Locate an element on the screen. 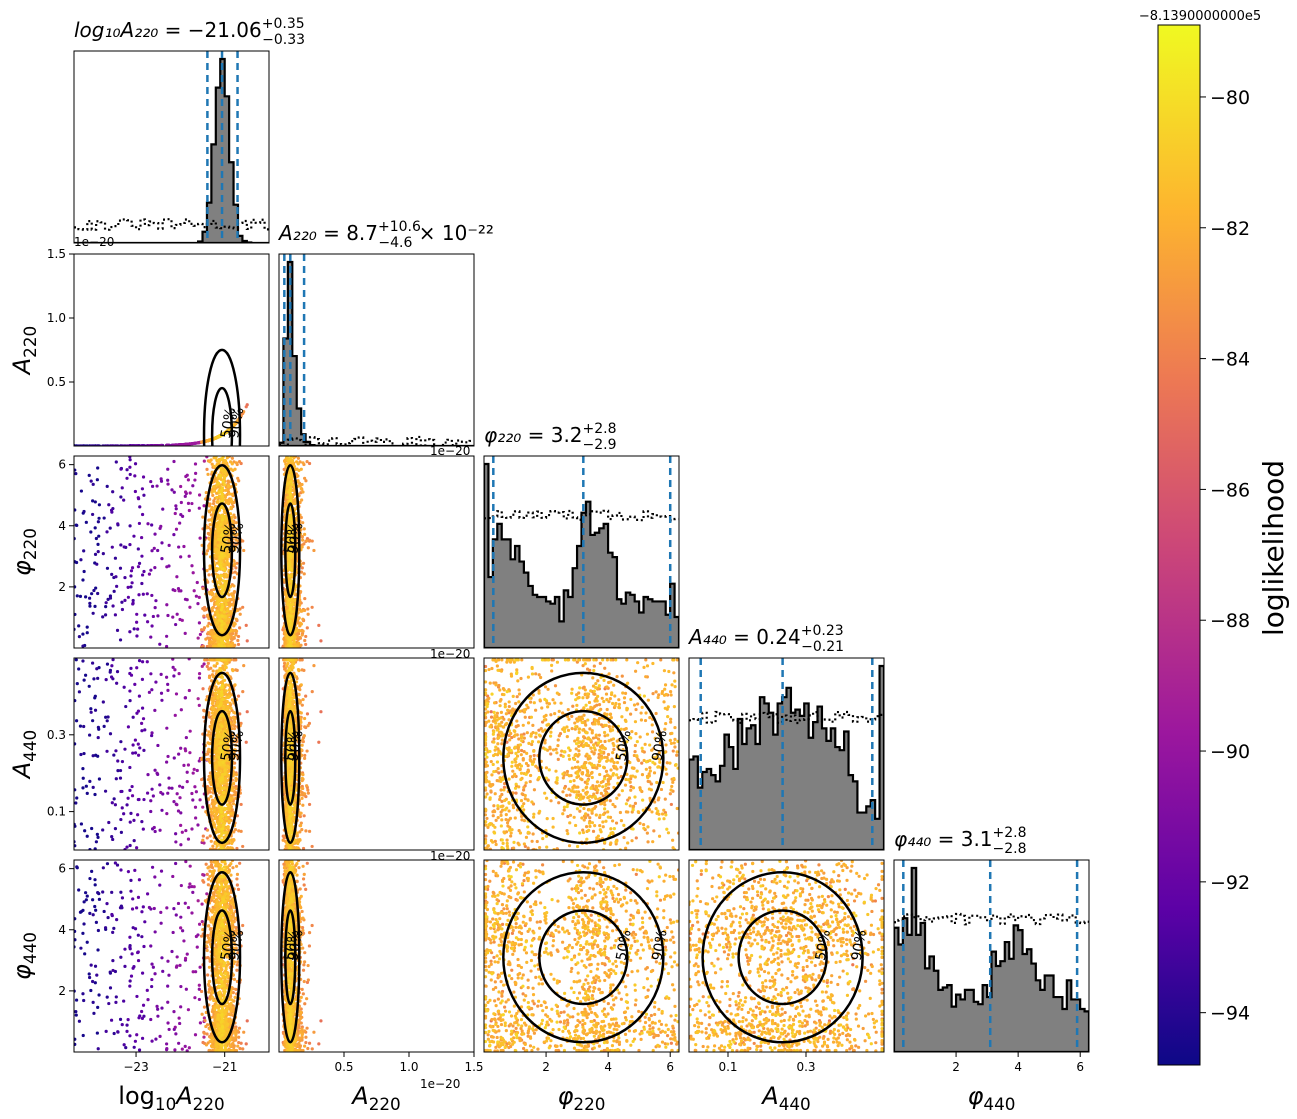 The width and height of the screenshot is (1297, 1119). panel-phi220-vs-A220: 50%90% is located at coordinates (376, 552).